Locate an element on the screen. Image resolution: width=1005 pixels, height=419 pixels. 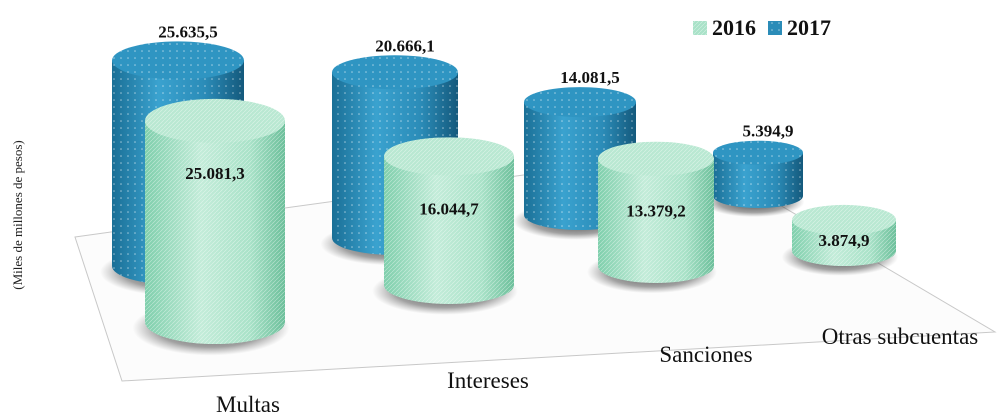
category-label-0: Multas is located at coordinates (248, 404).